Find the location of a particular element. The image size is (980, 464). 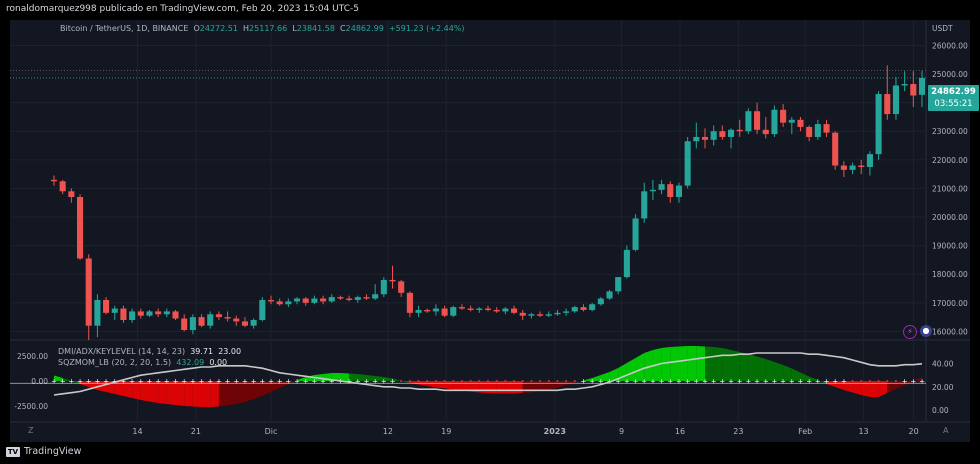

time-tick-label: 2023 is located at coordinates (555, 431).